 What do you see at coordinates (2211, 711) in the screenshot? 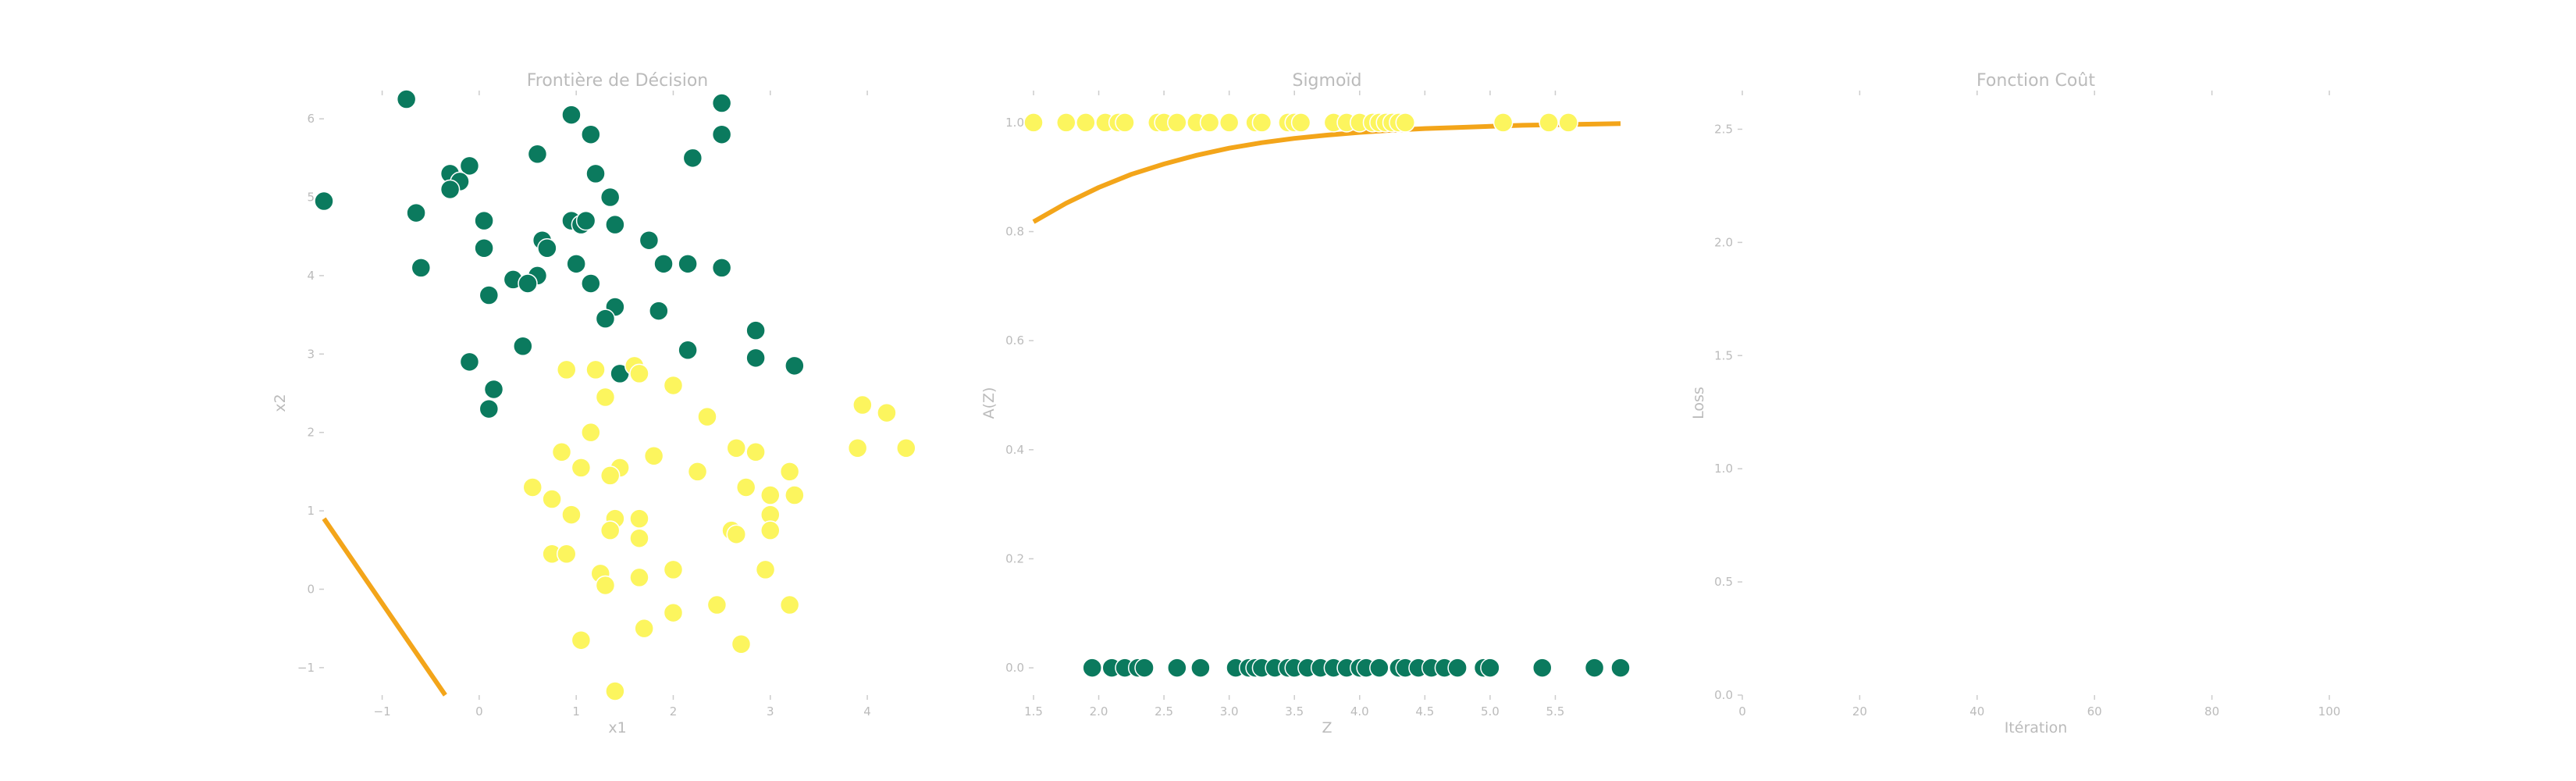
I see `cost-function-xtick-label: 80` at bounding box center [2211, 711].